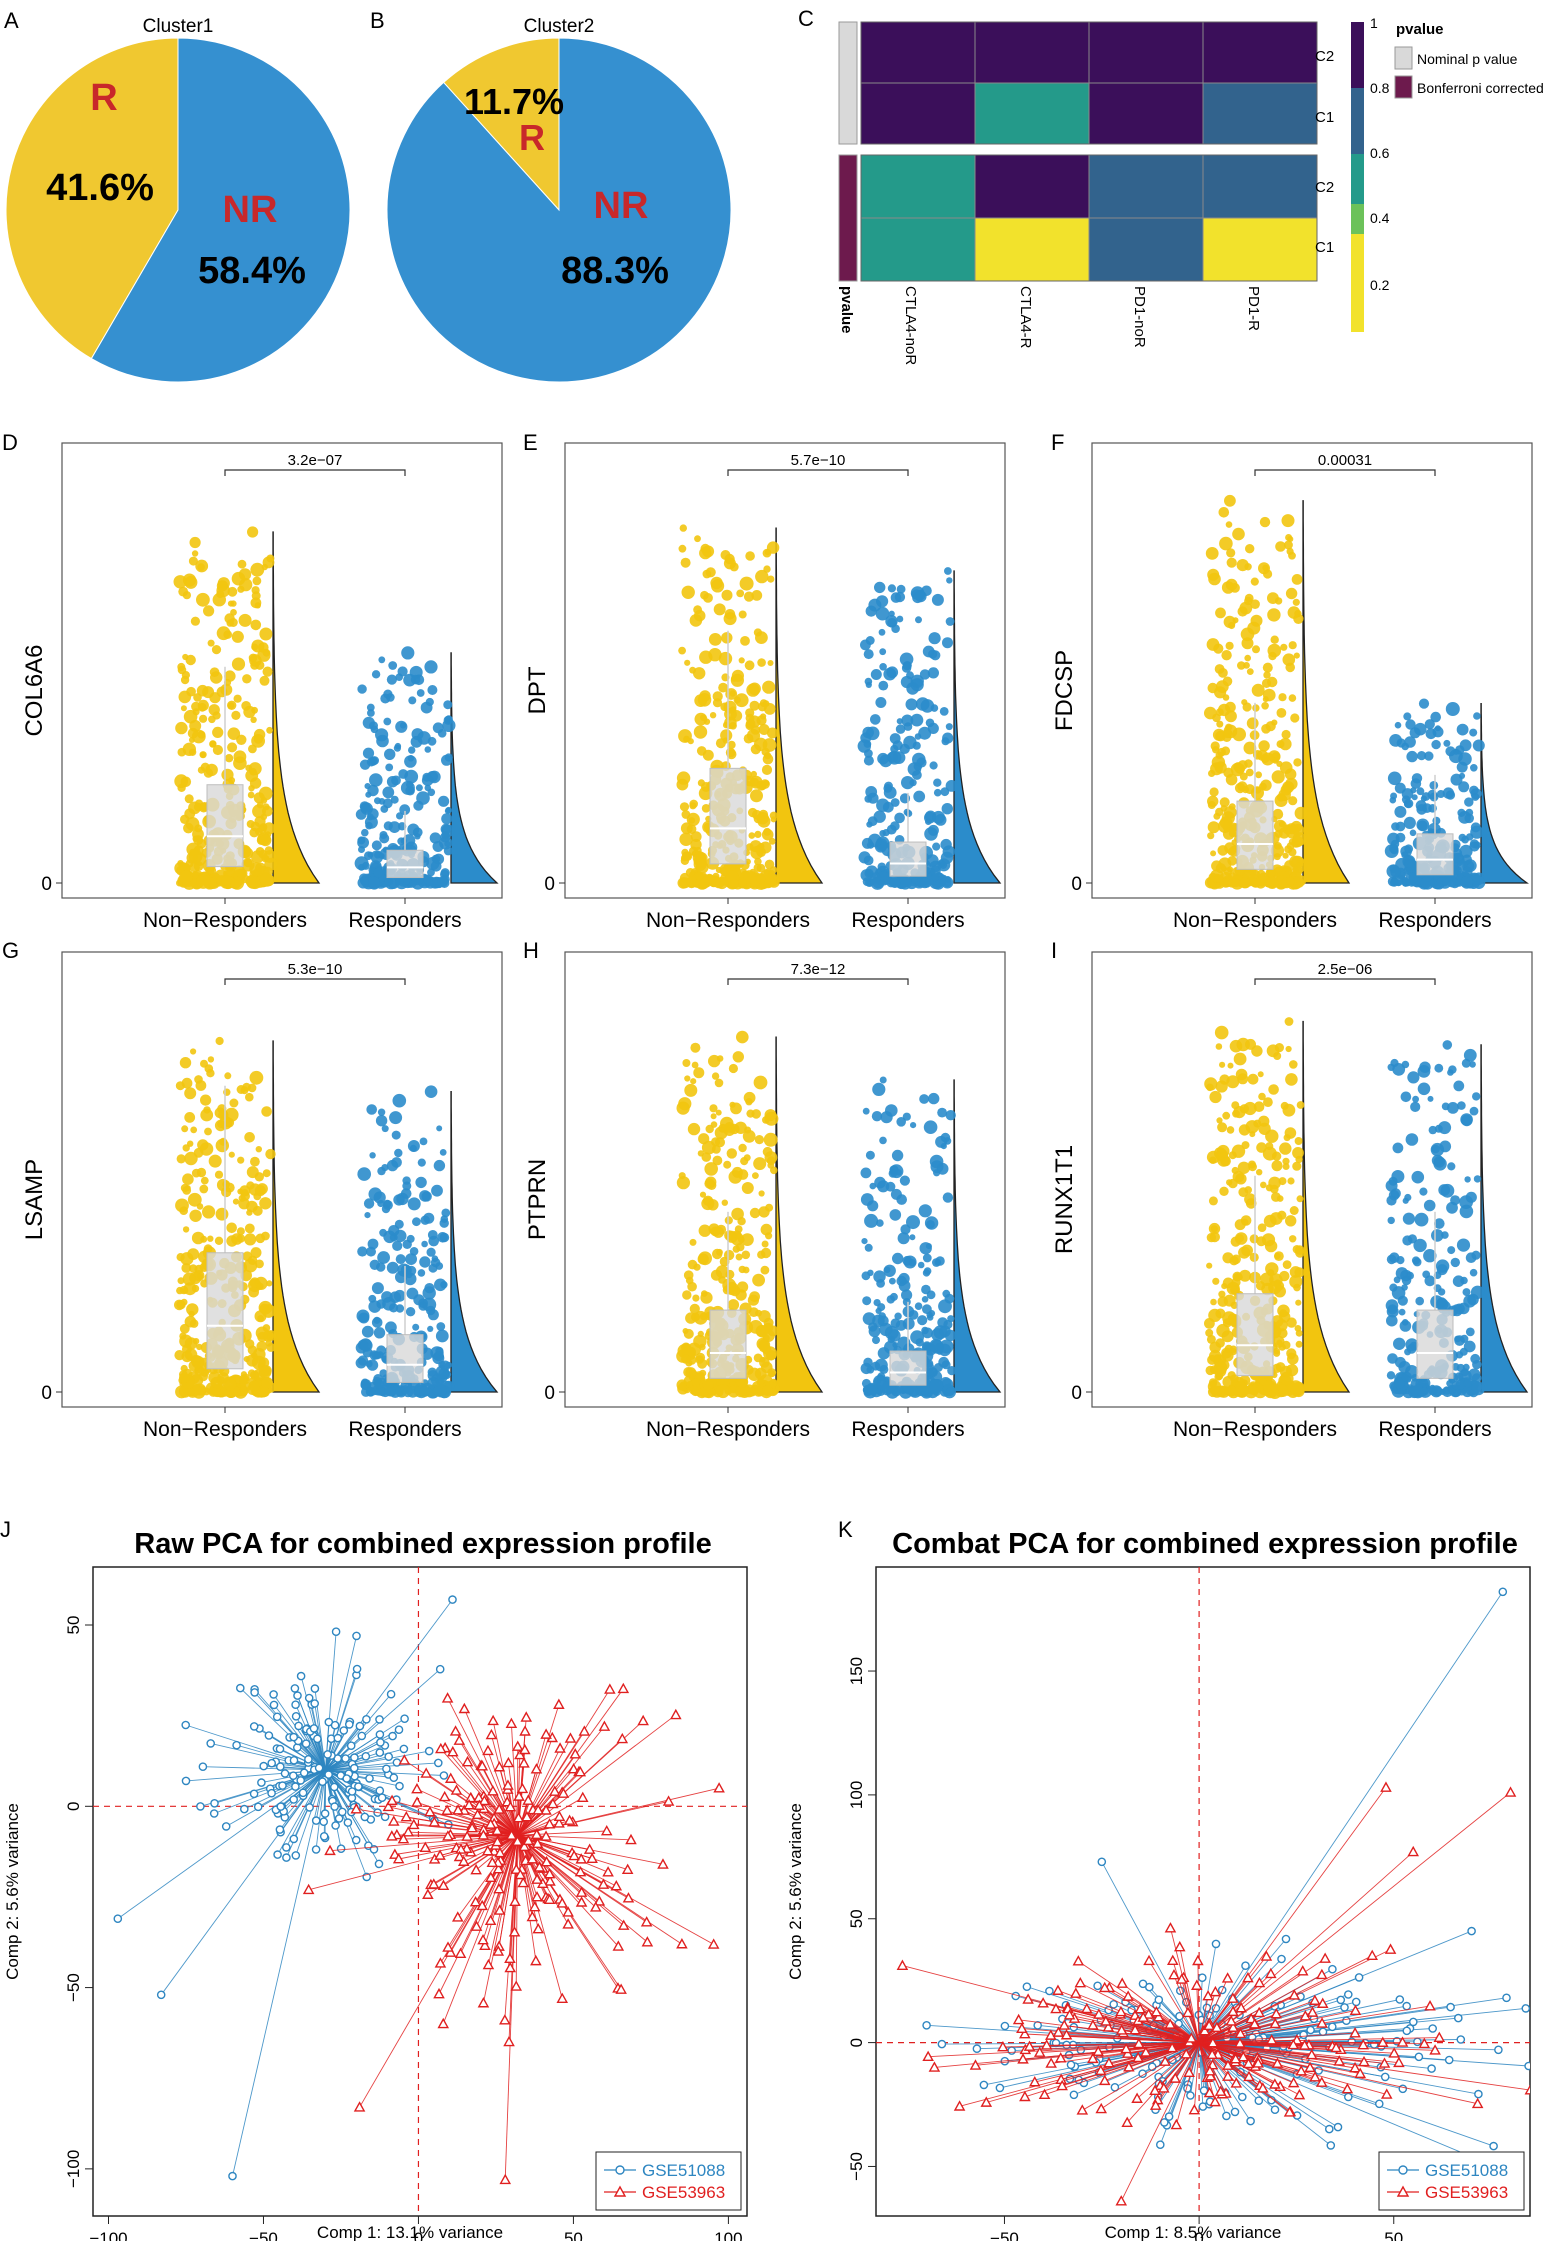 This screenshot has height=2241, width=1544. What do you see at coordinates (856, 1918) in the screenshot?
I see `y-tick-label: 50` at bounding box center [856, 1918].